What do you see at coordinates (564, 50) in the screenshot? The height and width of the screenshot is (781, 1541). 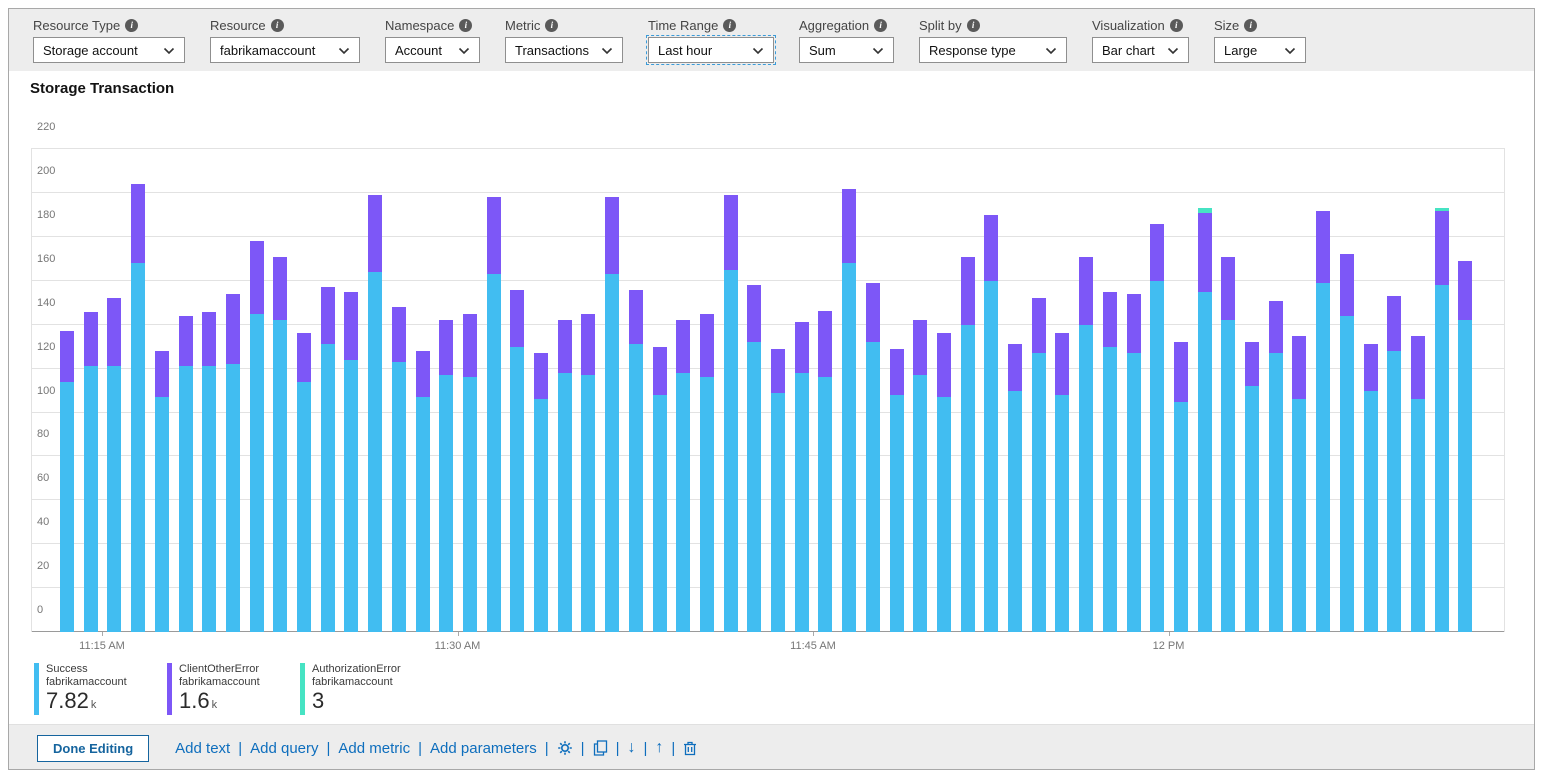 I see `metric-select: Transactions` at bounding box center [564, 50].